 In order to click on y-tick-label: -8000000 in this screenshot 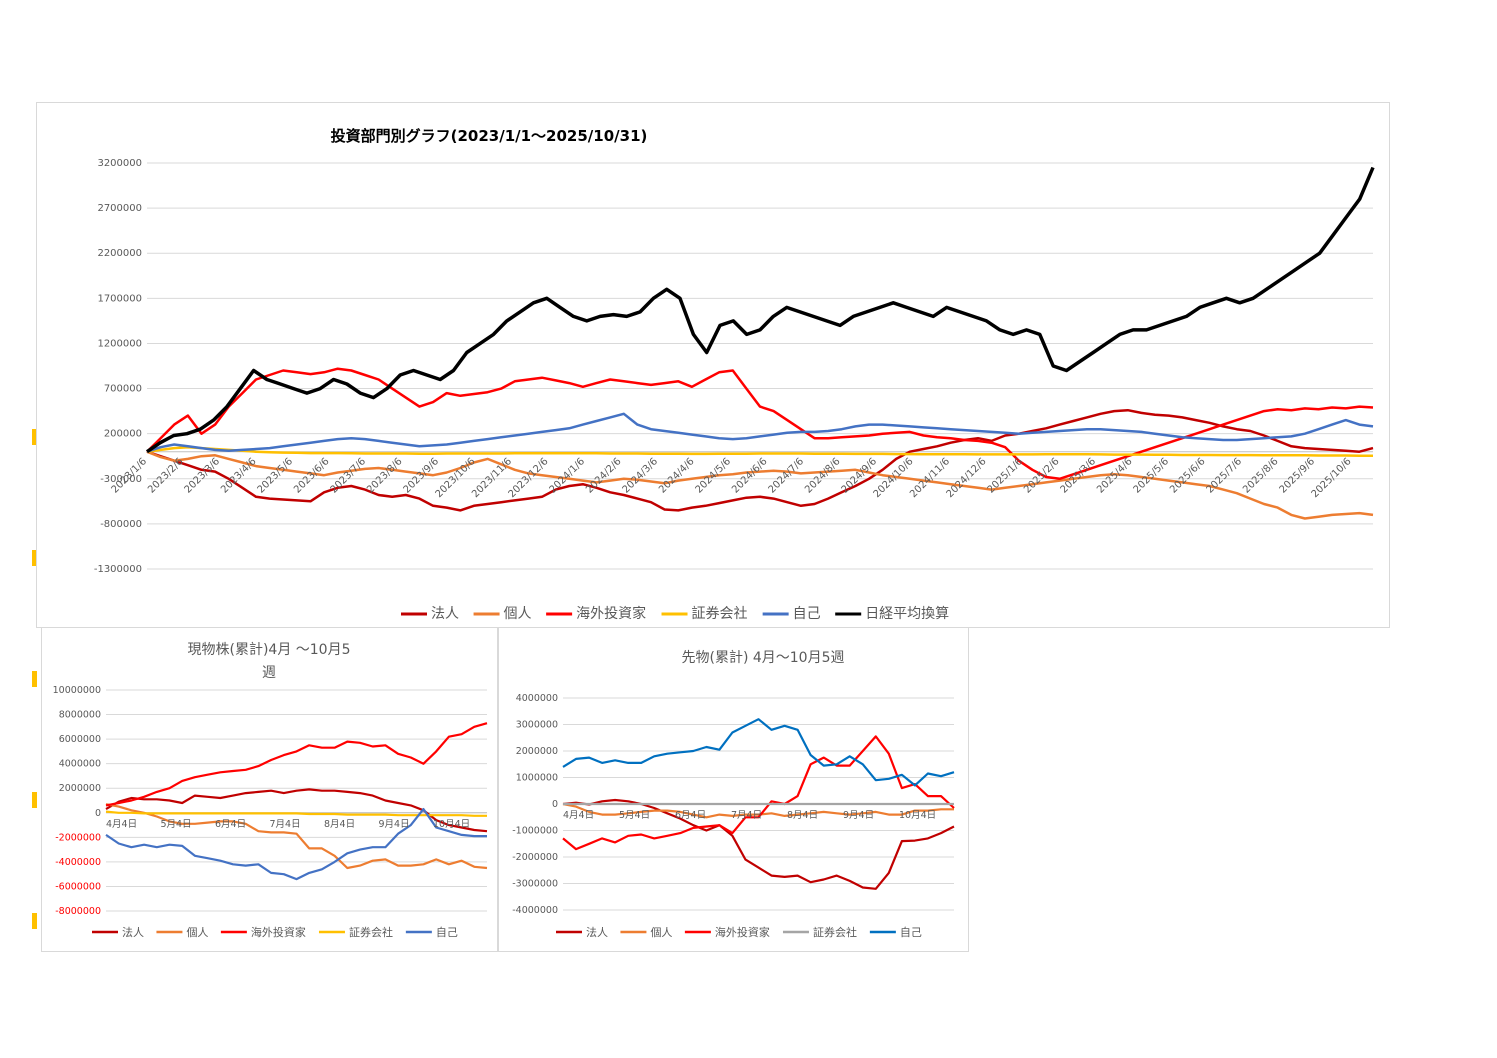, I will do `click(78, 911)`.